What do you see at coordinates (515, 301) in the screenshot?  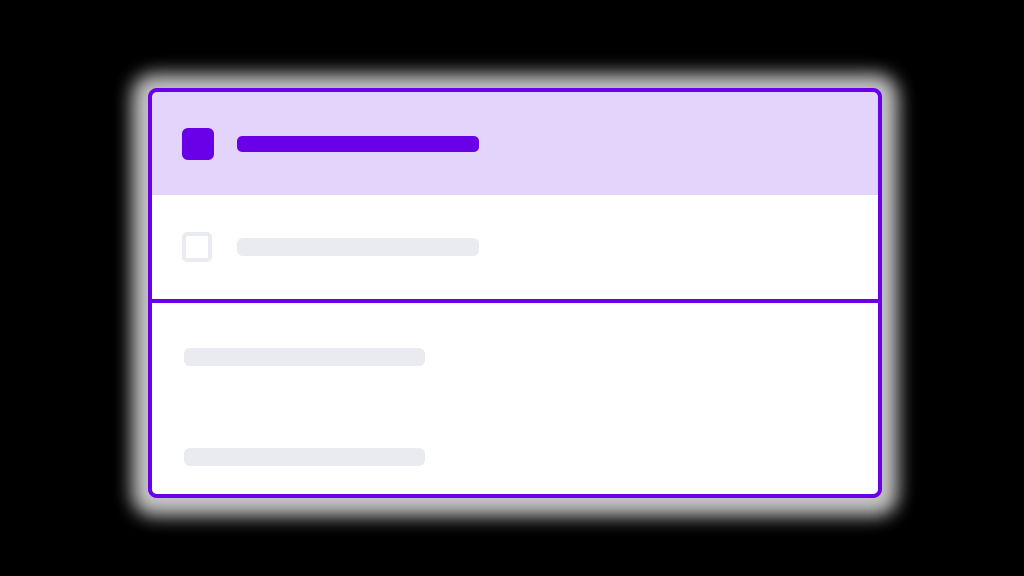 I see `section-divider` at bounding box center [515, 301].